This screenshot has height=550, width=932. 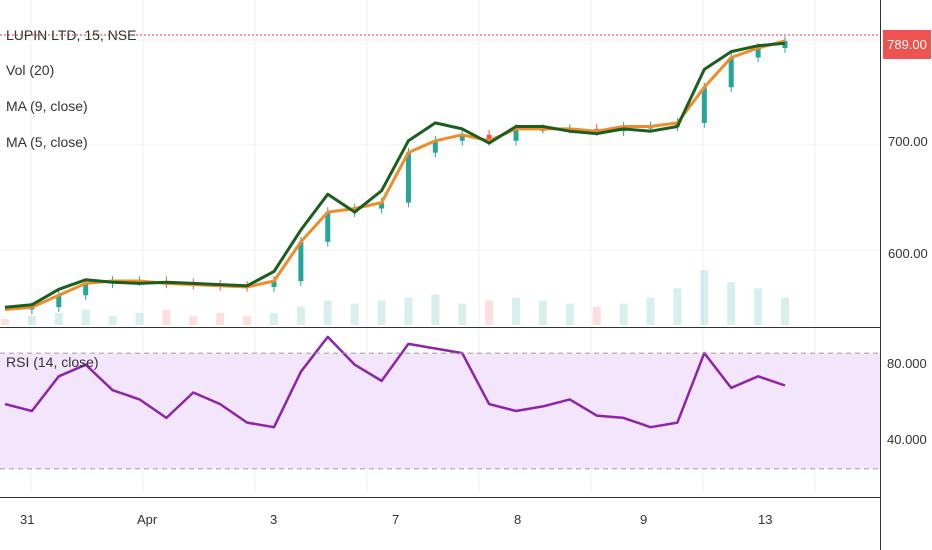 What do you see at coordinates (147, 519) in the screenshot?
I see `x-tick-label: Apr` at bounding box center [147, 519].